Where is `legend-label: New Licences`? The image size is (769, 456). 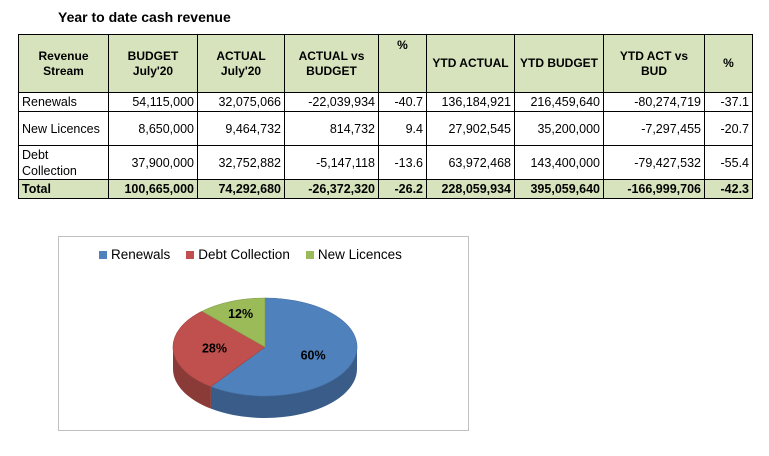 legend-label: New Licences is located at coordinates (359, 254).